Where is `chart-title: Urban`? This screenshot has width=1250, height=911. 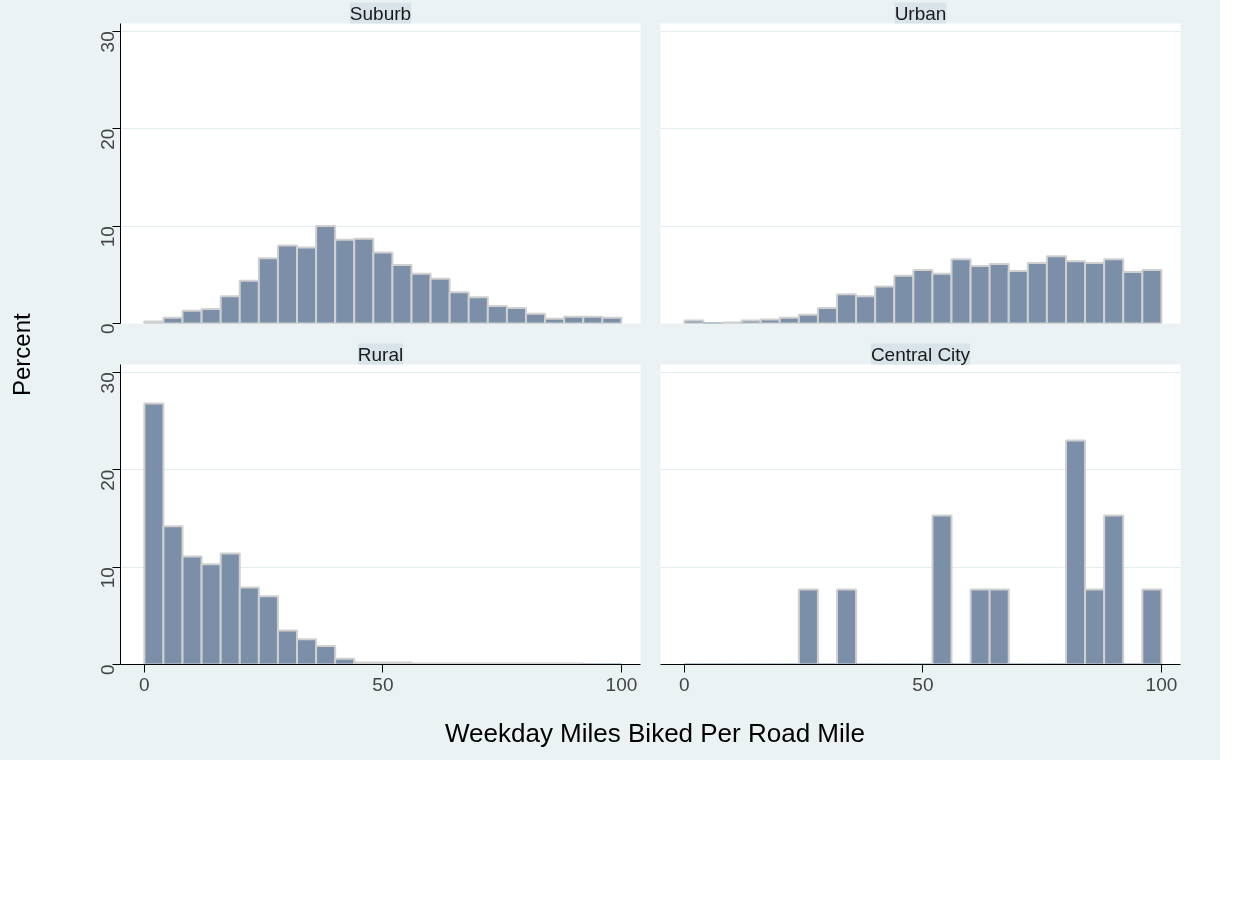 chart-title: Urban is located at coordinates (920, 13).